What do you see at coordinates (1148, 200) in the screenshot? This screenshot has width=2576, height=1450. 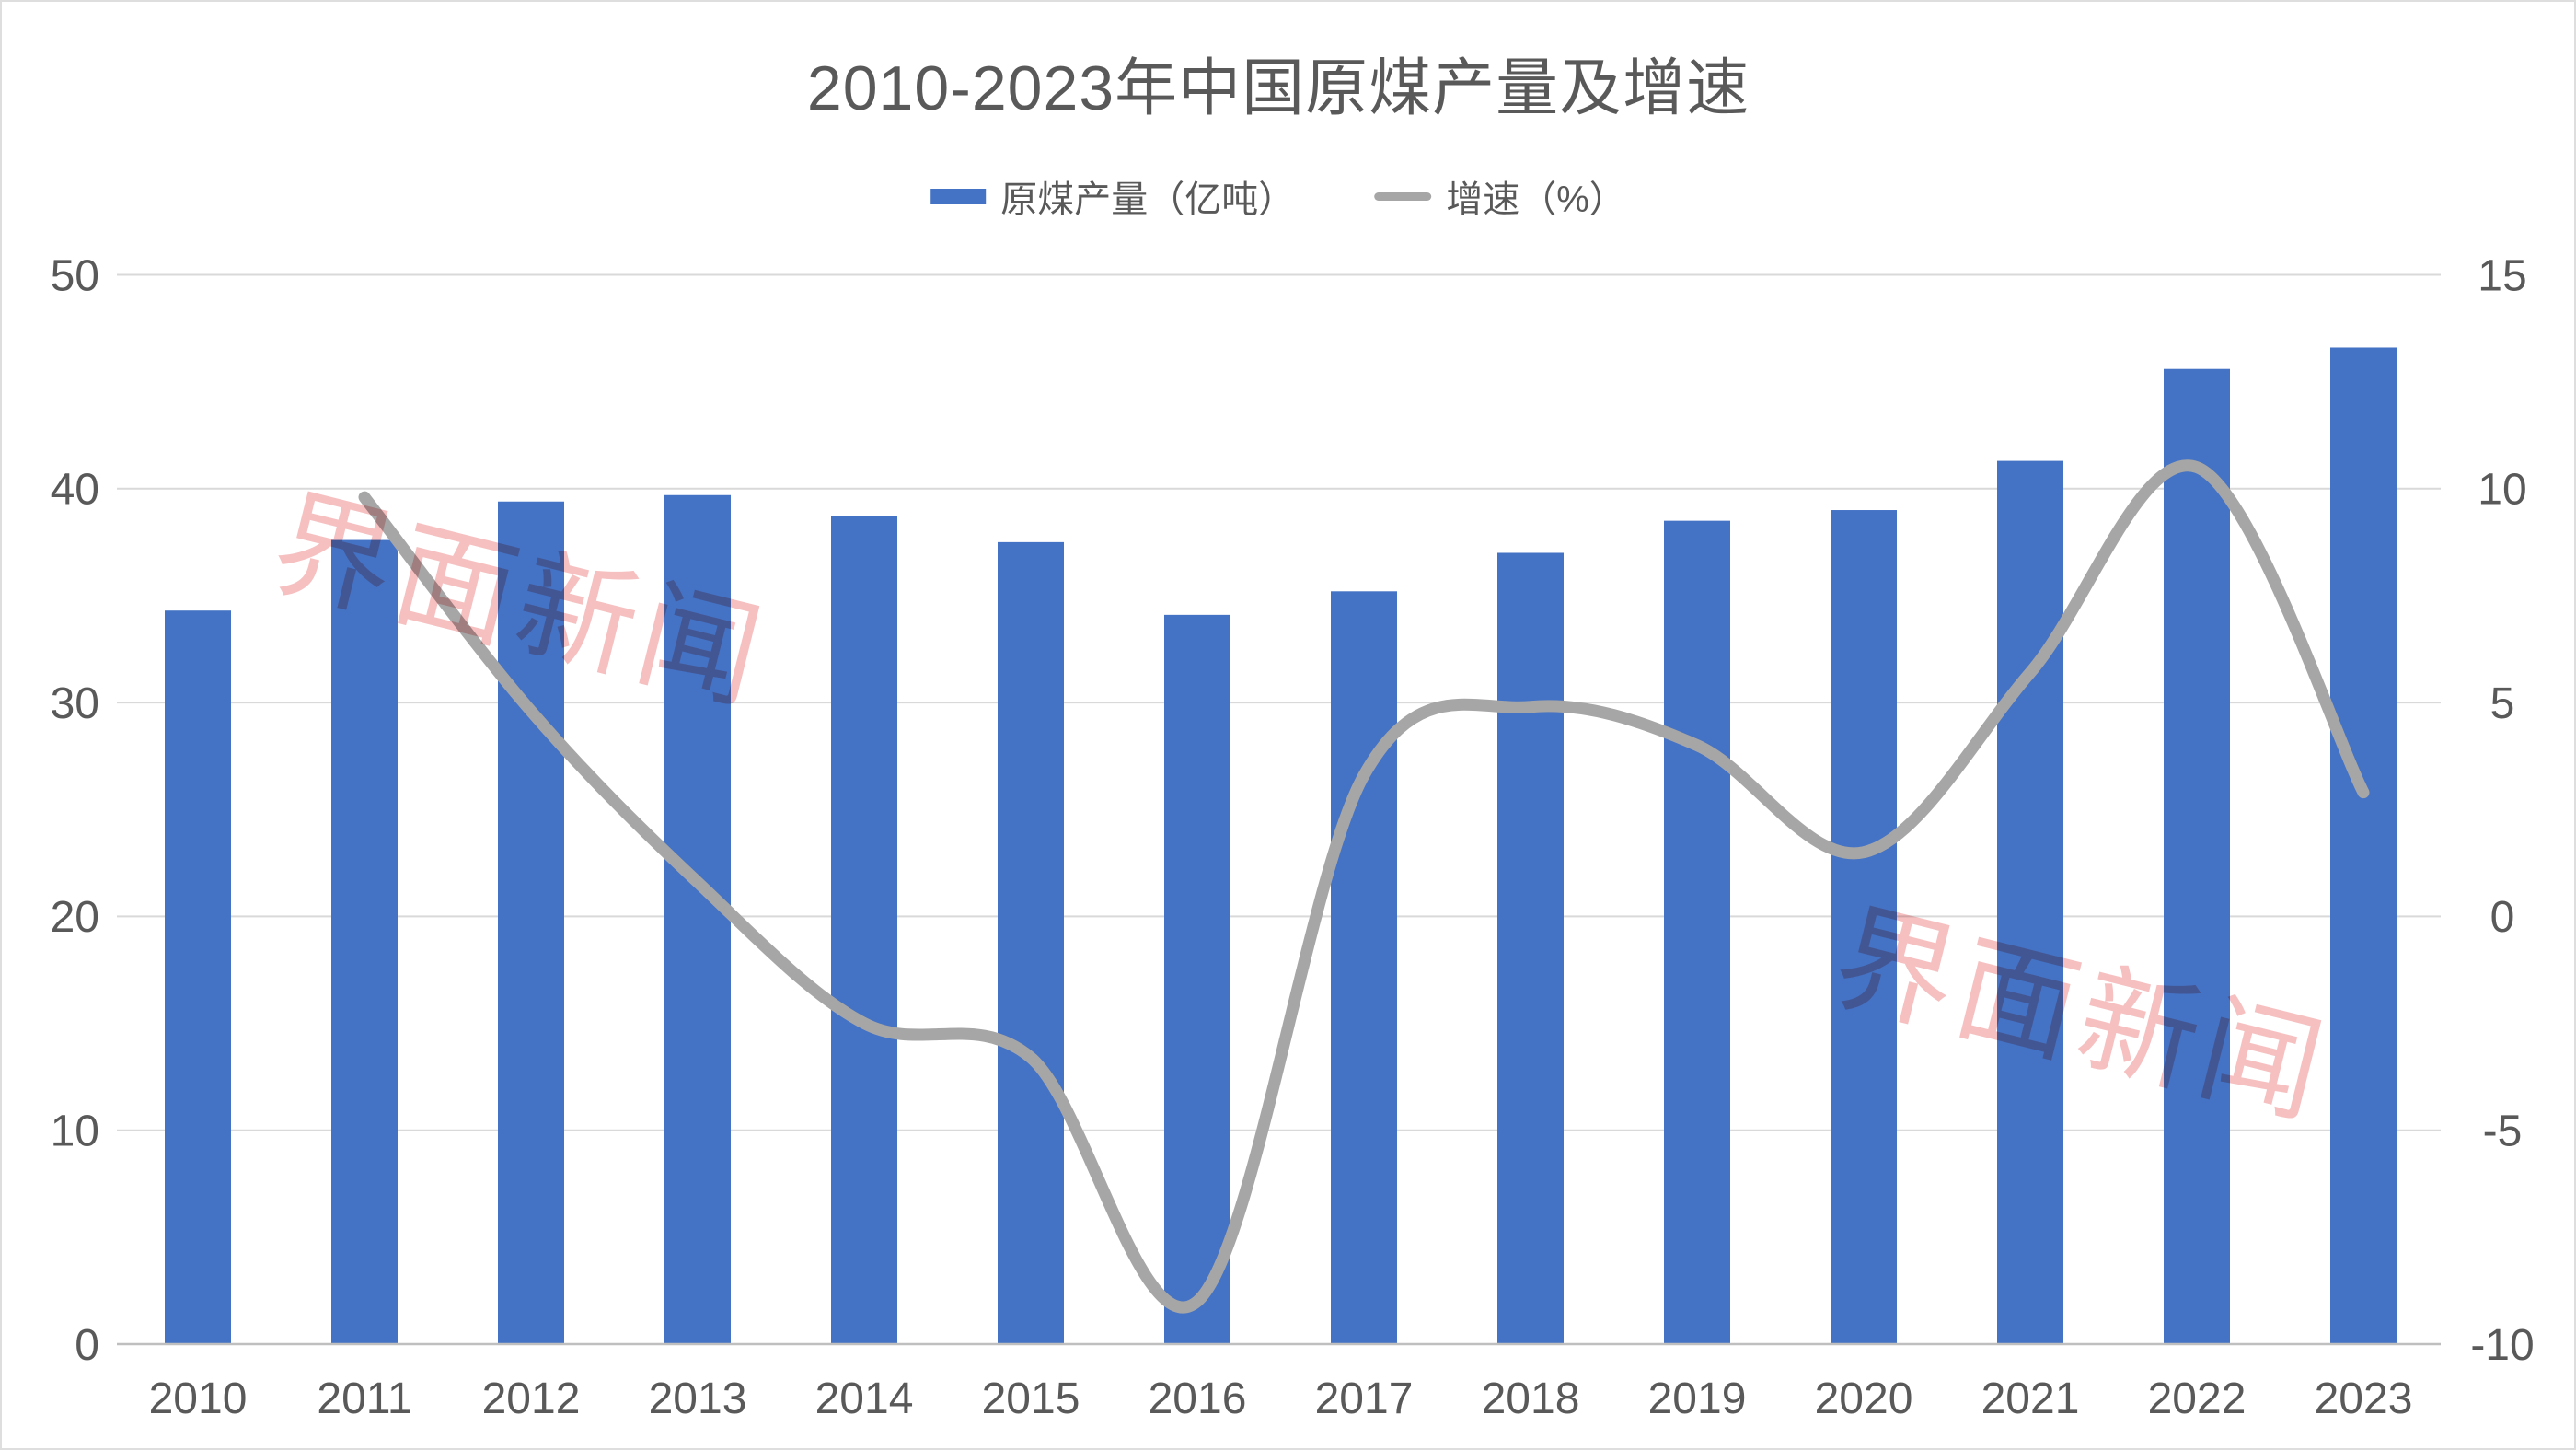 I see `legend-label-production: 原煤产量（亿吨）` at bounding box center [1148, 200].